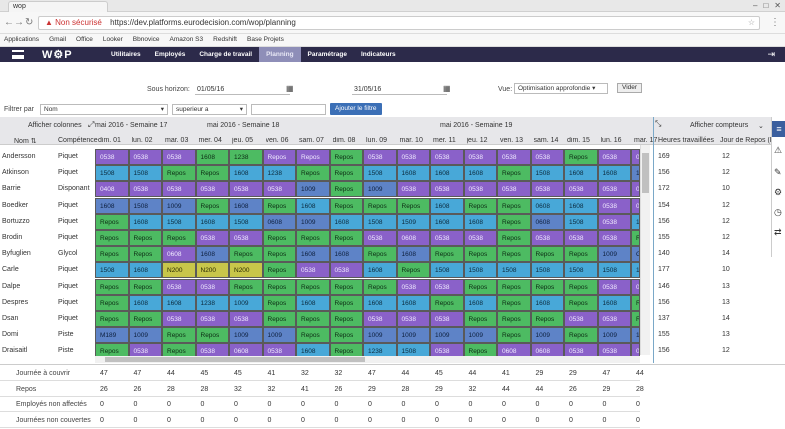 The image size is (785, 429). Describe the element at coordinates (766, 5) in the screenshot. I see `maximize-icon: □` at that location.